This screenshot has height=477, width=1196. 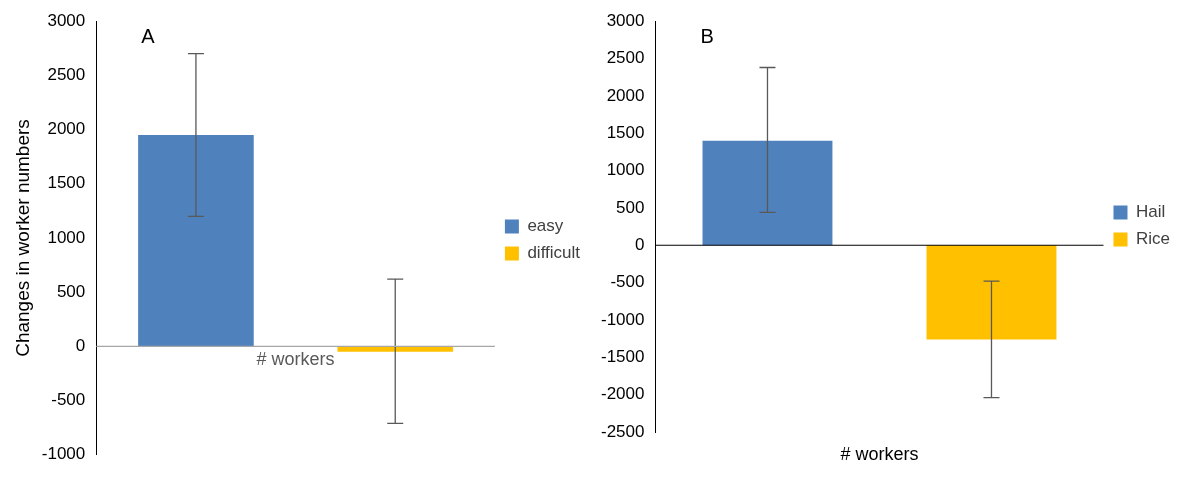 I want to click on legend-label: easy, so click(x=545, y=226).